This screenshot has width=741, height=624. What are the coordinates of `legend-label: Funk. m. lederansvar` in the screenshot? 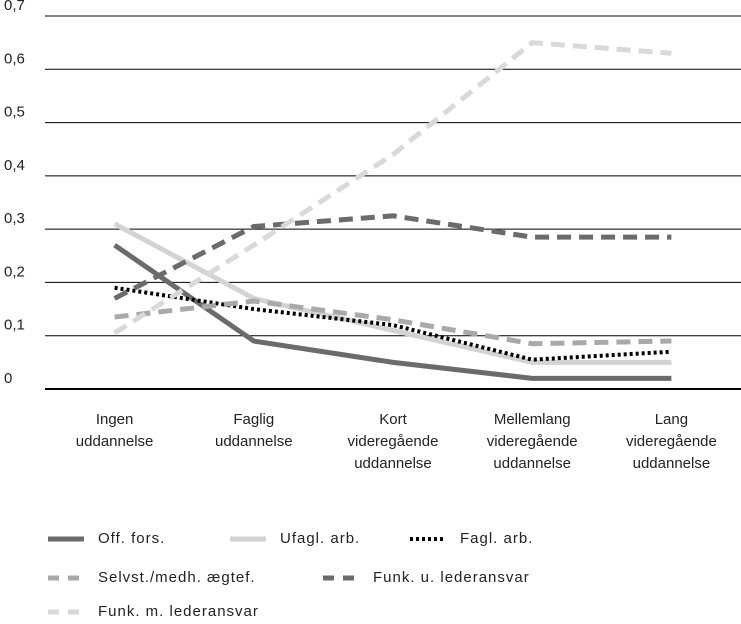 It's located at (178, 611).